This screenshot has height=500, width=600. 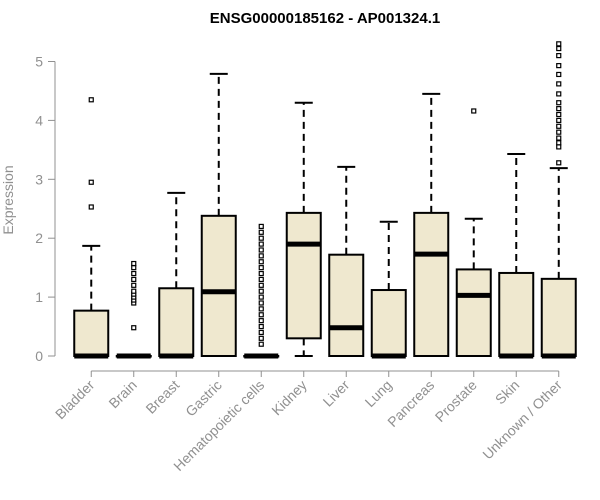 I want to click on y-axis-label: Expression, so click(x=8, y=199).